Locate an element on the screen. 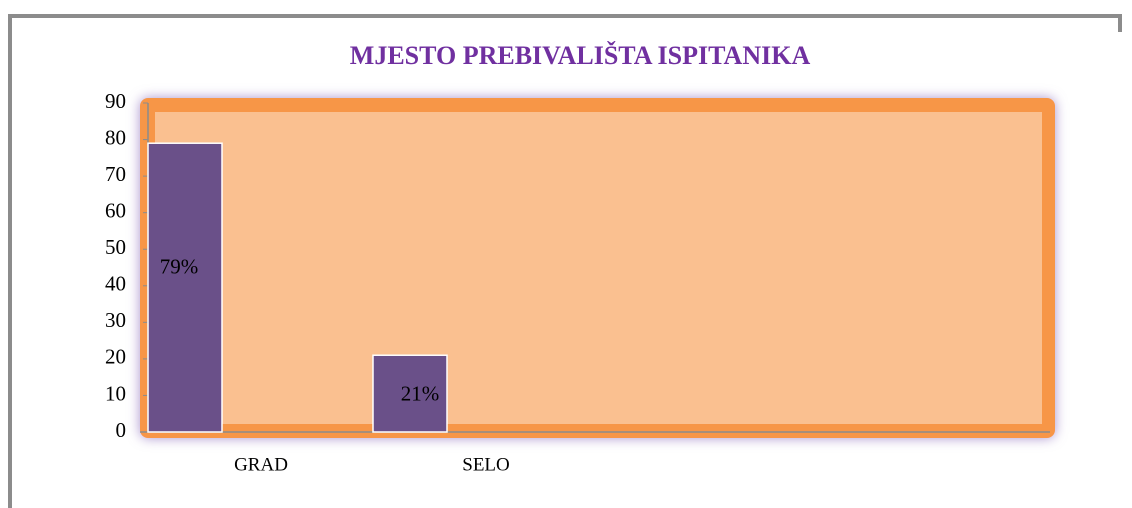  x-tick-label: SELO is located at coordinates (486, 464).